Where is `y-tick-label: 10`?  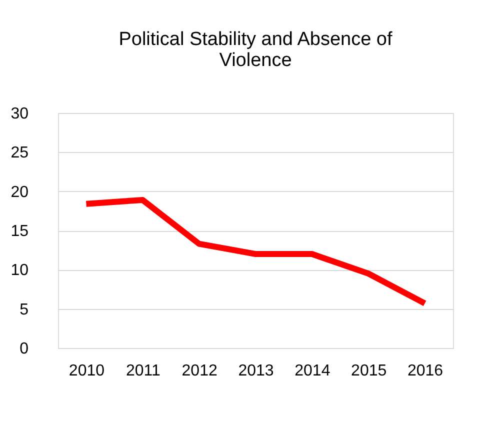
y-tick-label: 10 is located at coordinates (19, 271).